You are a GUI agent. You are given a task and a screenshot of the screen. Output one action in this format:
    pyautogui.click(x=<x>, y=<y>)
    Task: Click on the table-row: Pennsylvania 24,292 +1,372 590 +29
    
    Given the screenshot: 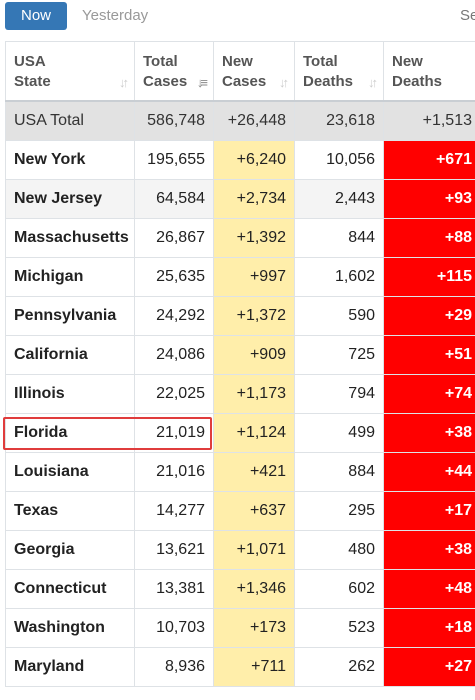 What is the action you would take?
    pyautogui.click(x=240, y=316)
    